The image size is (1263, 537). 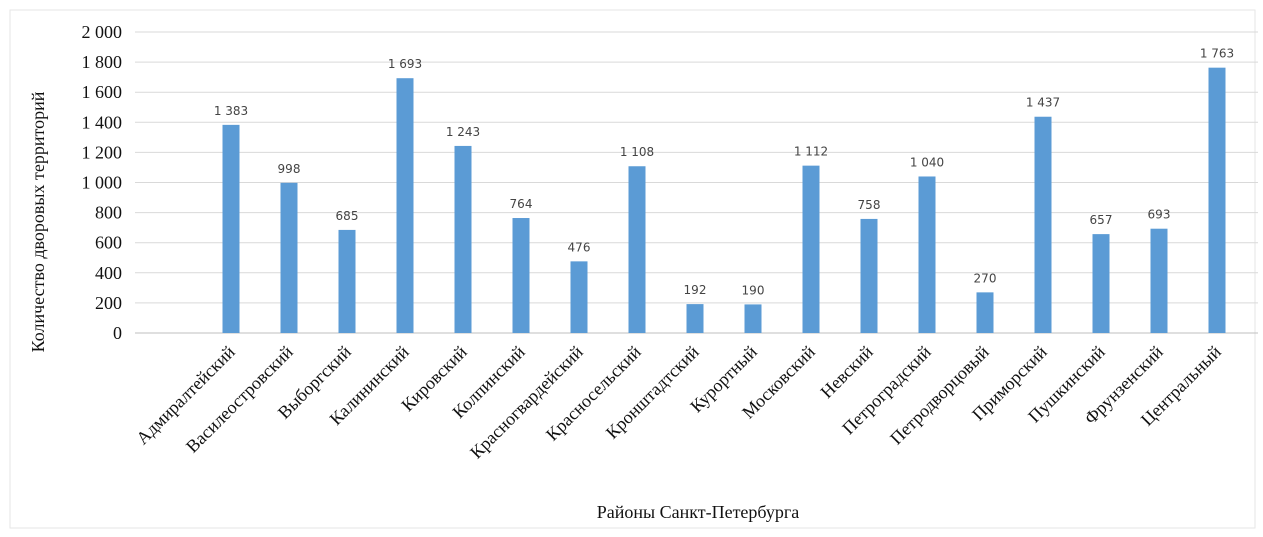 What do you see at coordinates (1101, 220) in the screenshot?
I see `data-label: 657` at bounding box center [1101, 220].